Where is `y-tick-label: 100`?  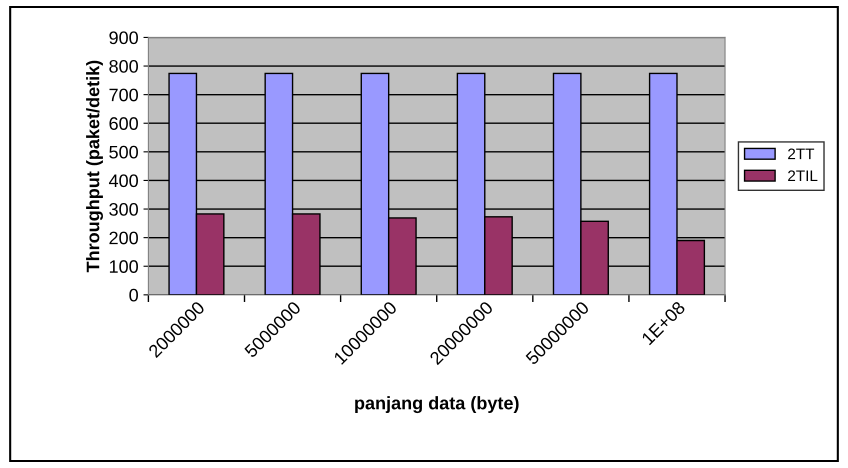 y-tick-label: 100 is located at coordinates (124, 266).